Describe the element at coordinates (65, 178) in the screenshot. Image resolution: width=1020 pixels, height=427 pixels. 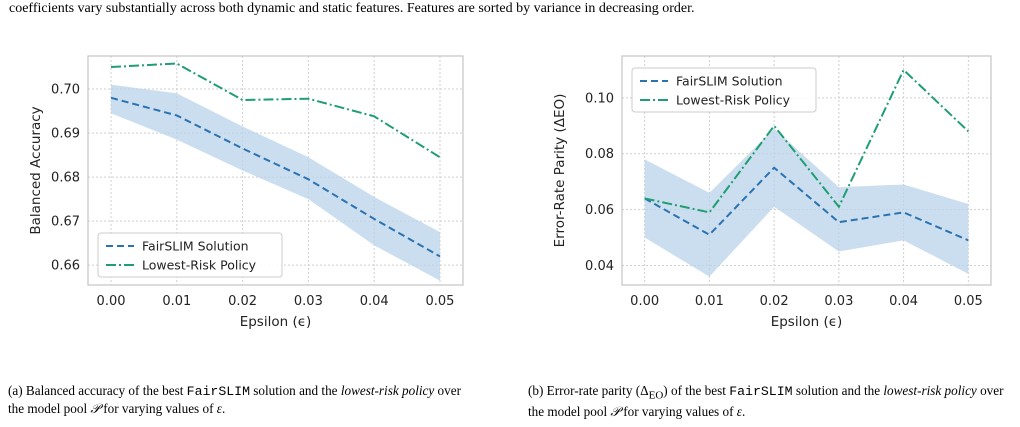
I see `y-tick-label: 0.68` at that location.